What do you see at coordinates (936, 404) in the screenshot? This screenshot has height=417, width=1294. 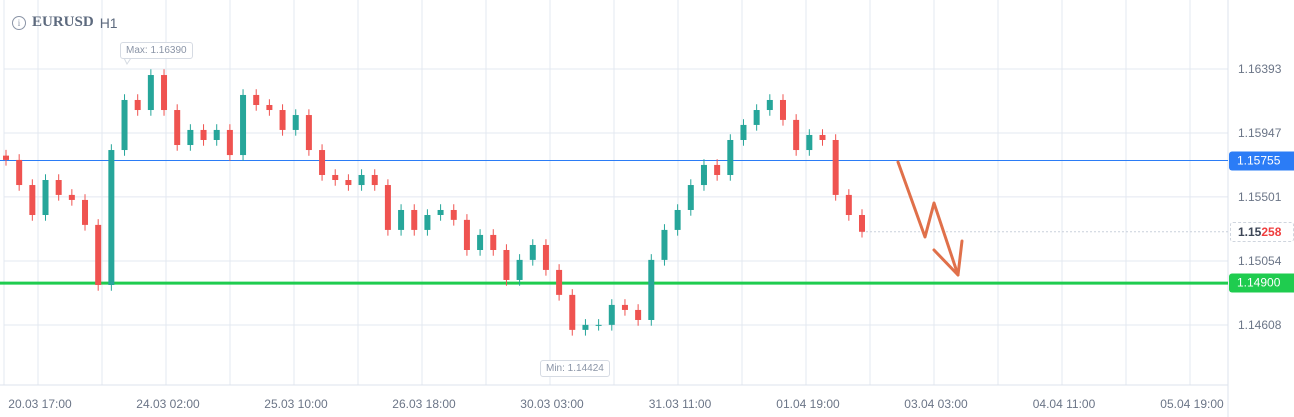 I see `time-tick-label: 03.04 03:00` at bounding box center [936, 404].